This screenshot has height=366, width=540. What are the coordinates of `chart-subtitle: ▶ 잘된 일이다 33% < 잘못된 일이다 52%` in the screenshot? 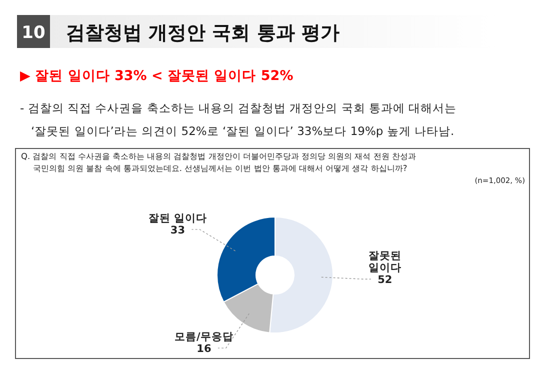 It's located at (157, 76).